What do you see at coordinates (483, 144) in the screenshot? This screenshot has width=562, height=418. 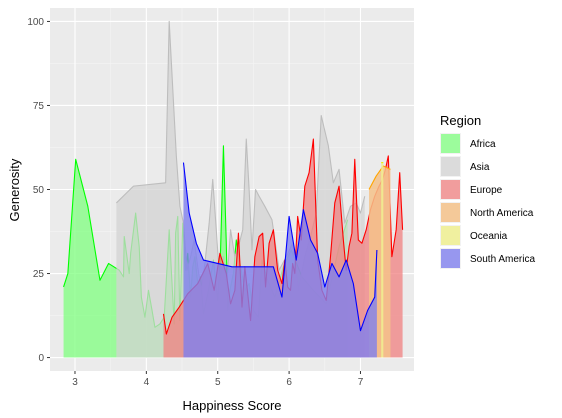 I see `legend-label-africa: Africa` at bounding box center [483, 144].